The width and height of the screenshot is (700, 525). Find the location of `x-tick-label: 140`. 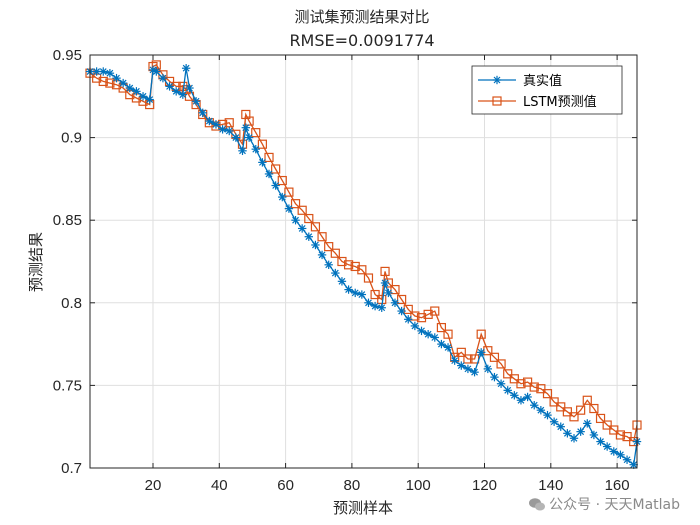

x-tick-label: 140 is located at coordinates (550, 485).